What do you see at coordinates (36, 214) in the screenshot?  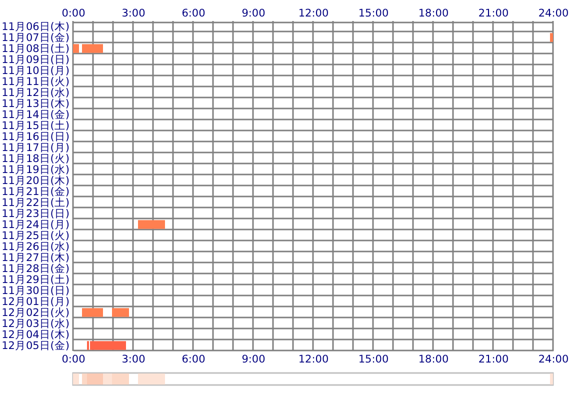 I see `y-tick-label: 11月23日(日)` at bounding box center [36, 214].